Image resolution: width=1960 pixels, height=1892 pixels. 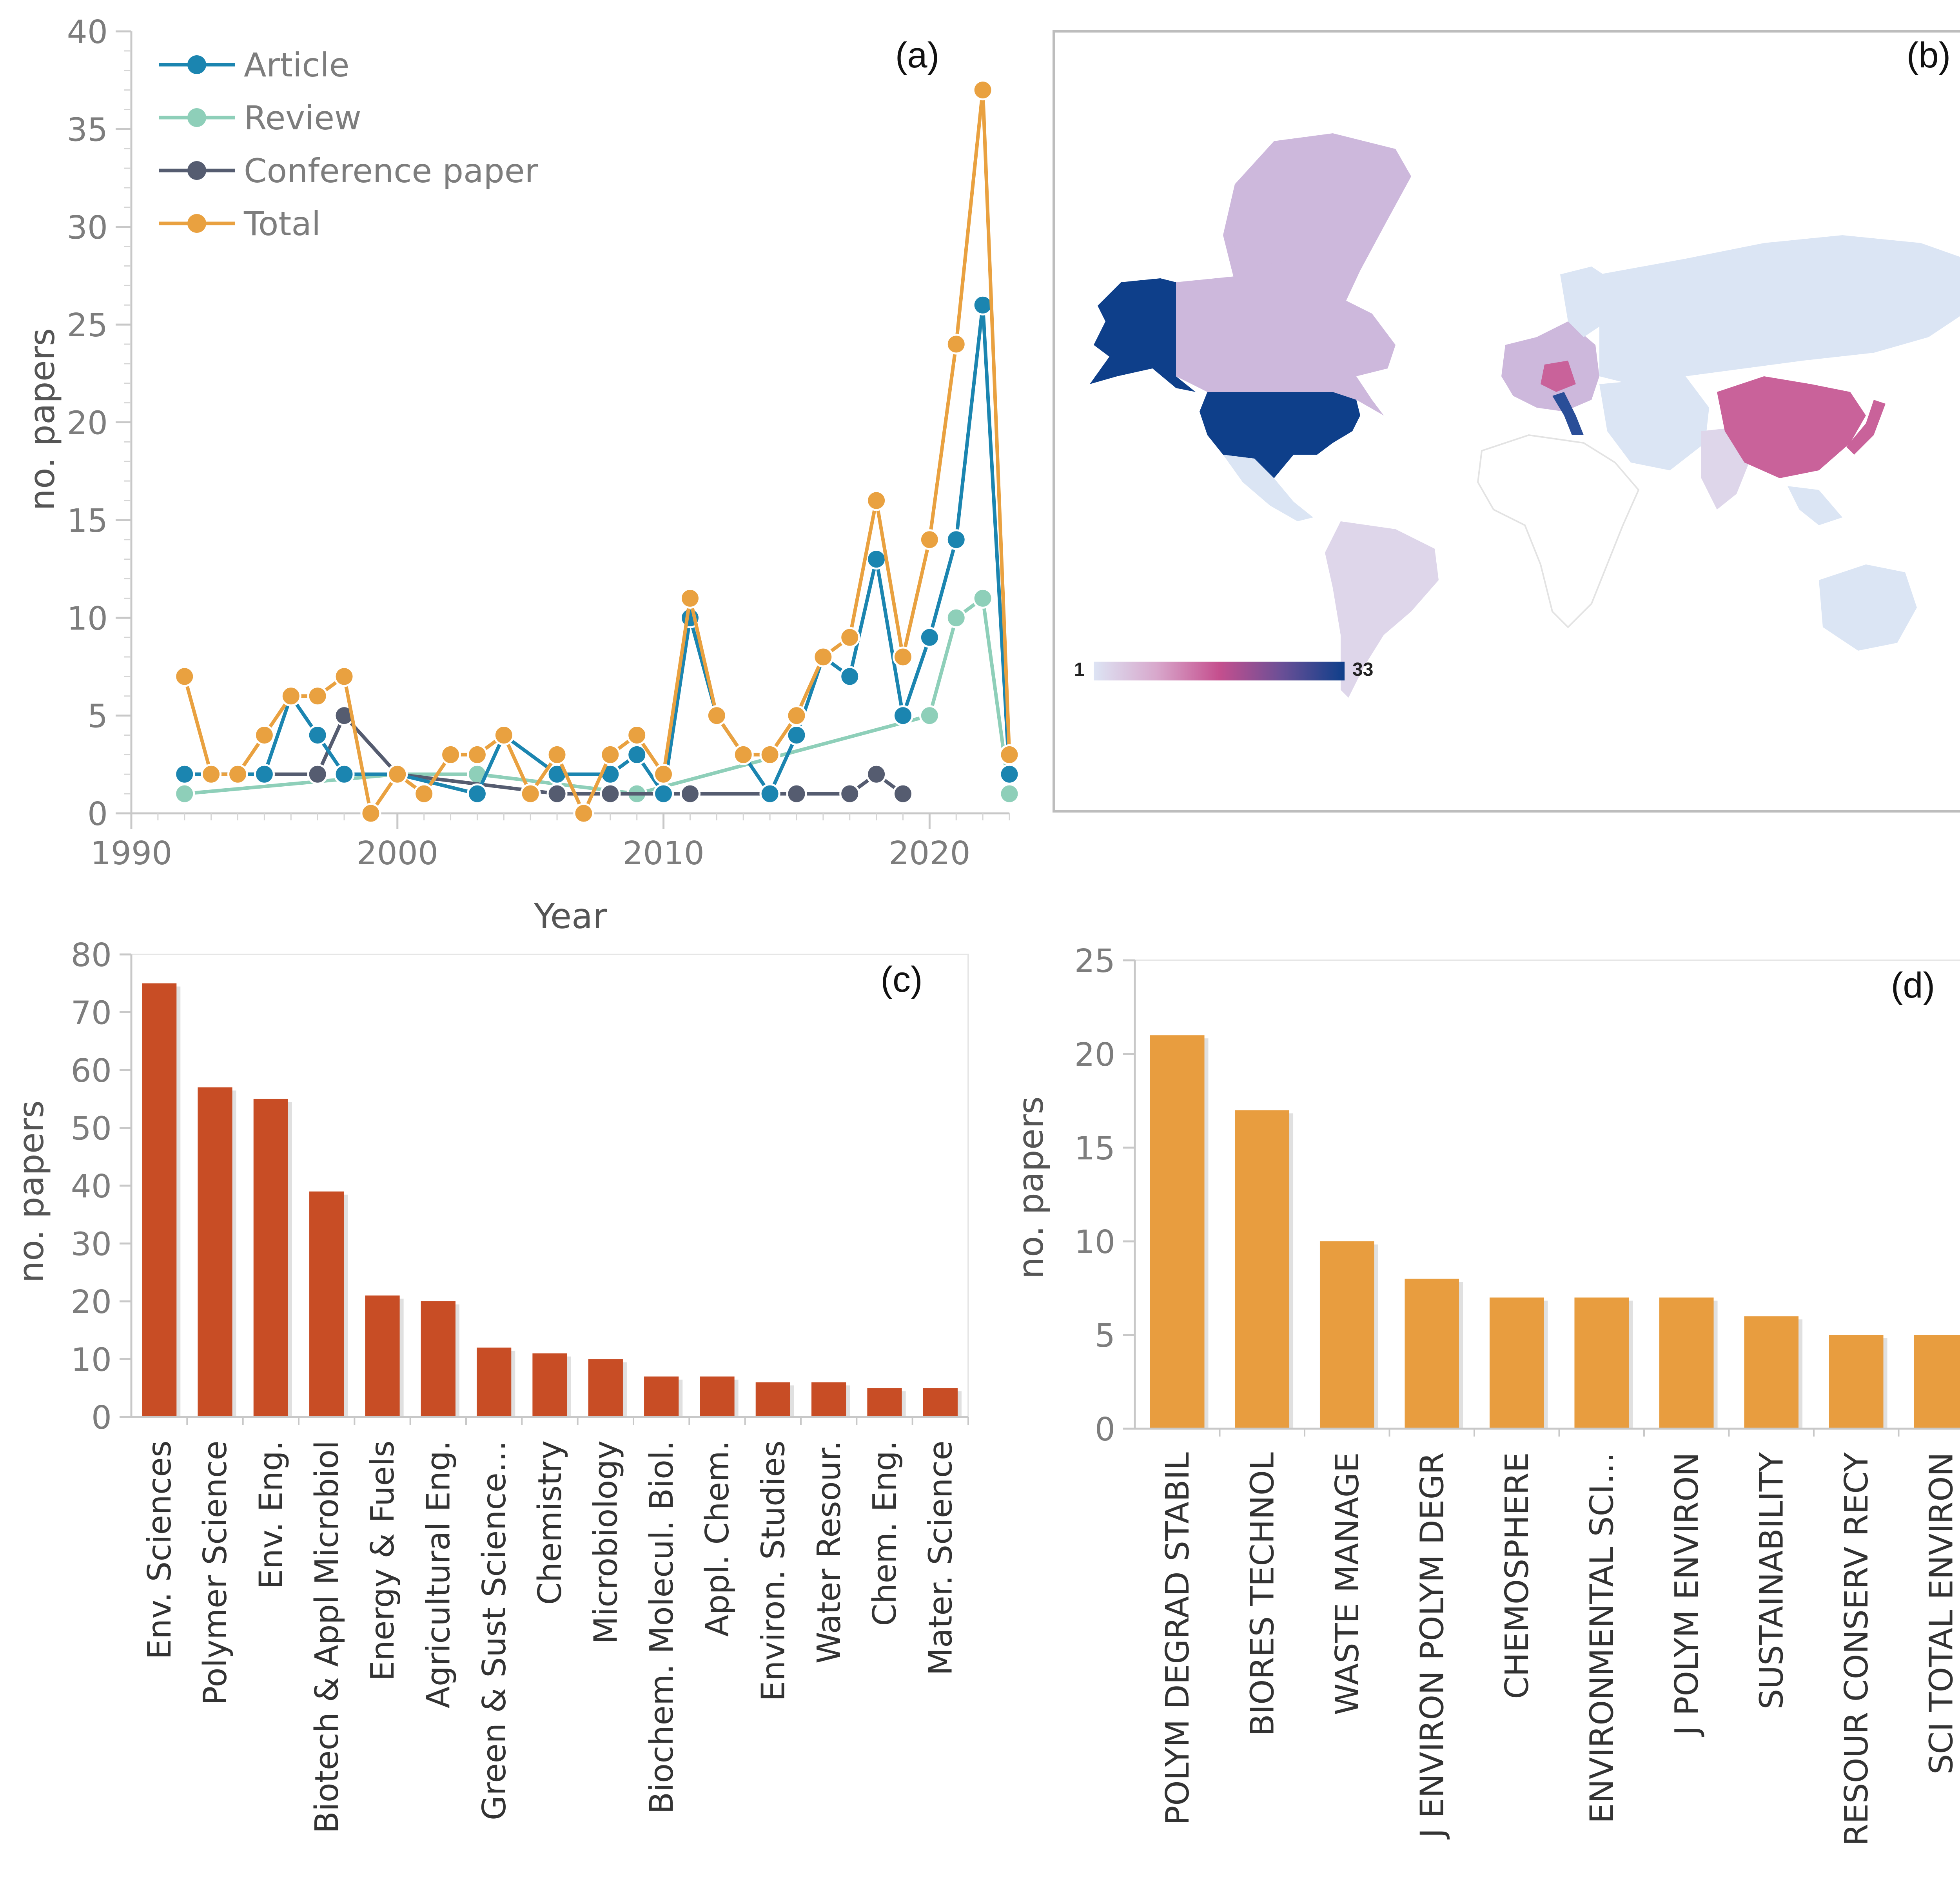 I want to click on panel-d-category-label: J ENVIRON POLYM DEGR, so click(x=1432, y=1646).